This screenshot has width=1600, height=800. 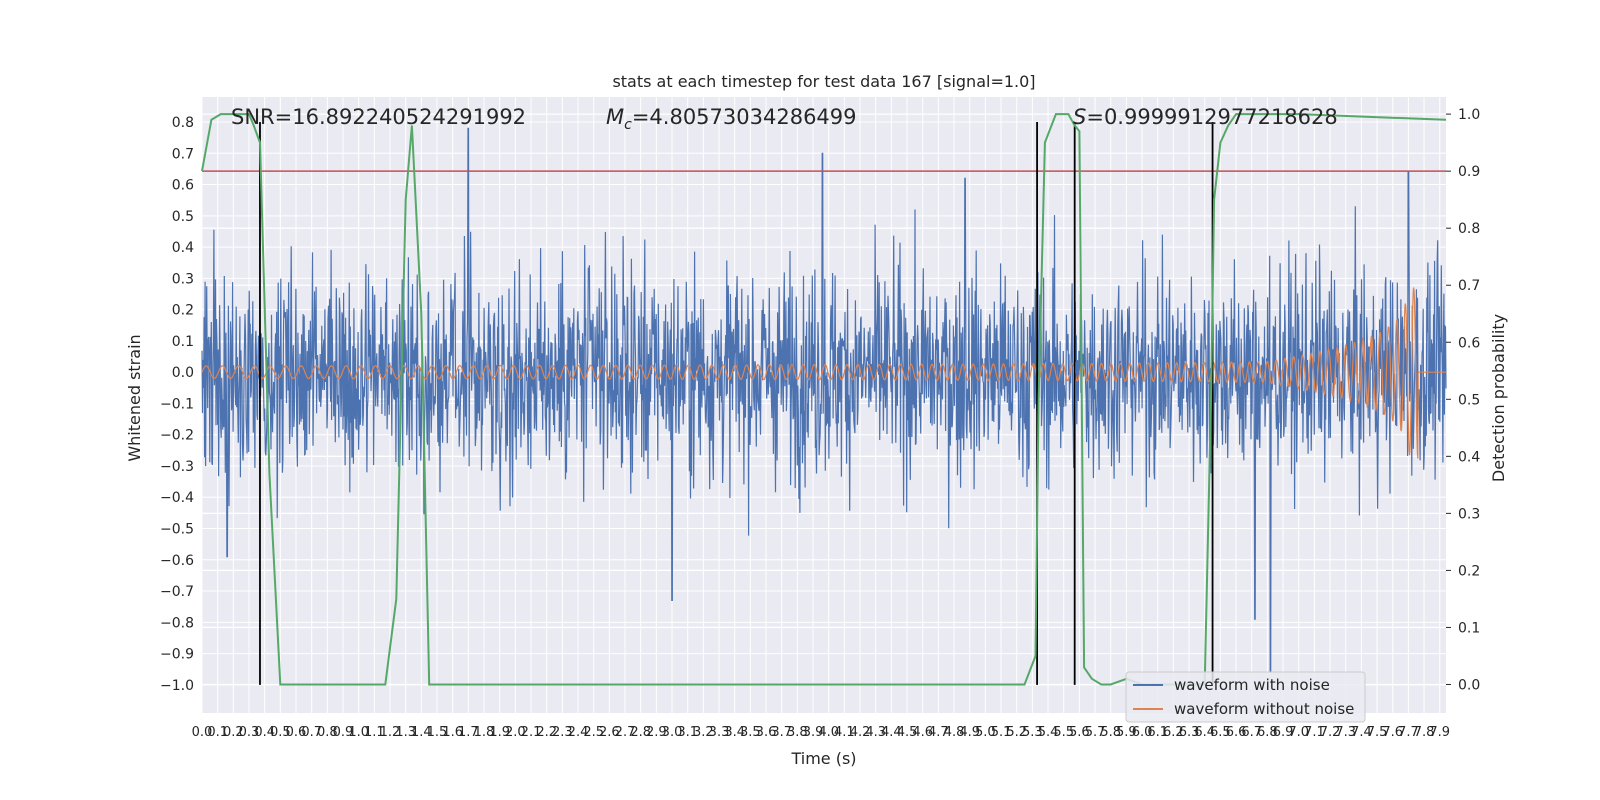 What do you see at coordinates (1142, 732) in the screenshot?
I see `x-tick-label: 6.0` at bounding box center [1142, 732].